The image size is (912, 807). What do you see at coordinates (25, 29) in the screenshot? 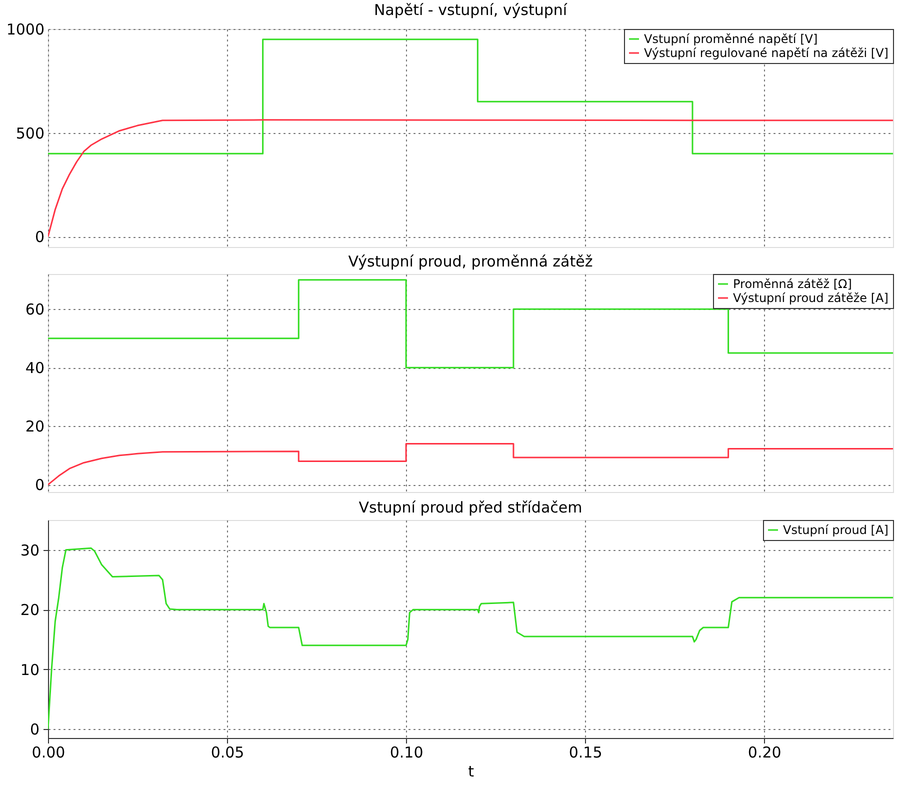
I see `y-tick-label: 1000` at bounding box center [25, 29].